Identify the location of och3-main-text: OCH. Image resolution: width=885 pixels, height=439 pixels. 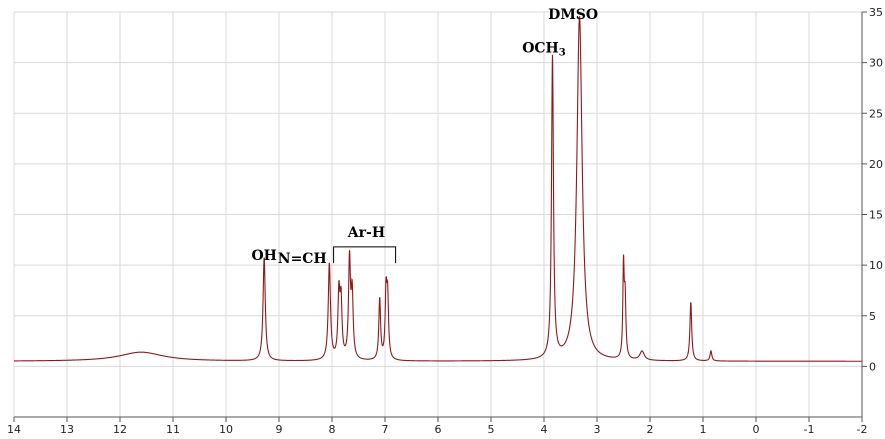
(540, 49).